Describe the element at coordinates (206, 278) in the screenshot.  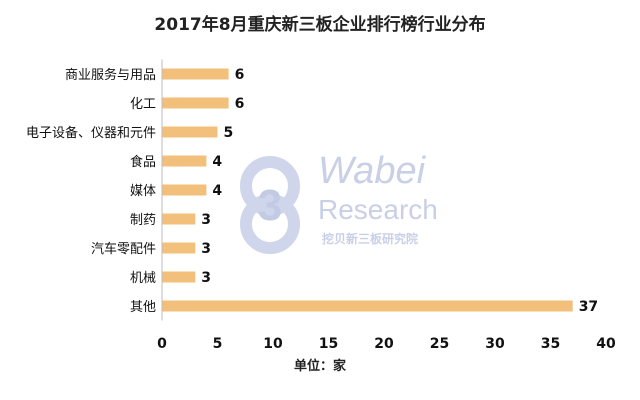
I see `value-label-7: 3` at that location.